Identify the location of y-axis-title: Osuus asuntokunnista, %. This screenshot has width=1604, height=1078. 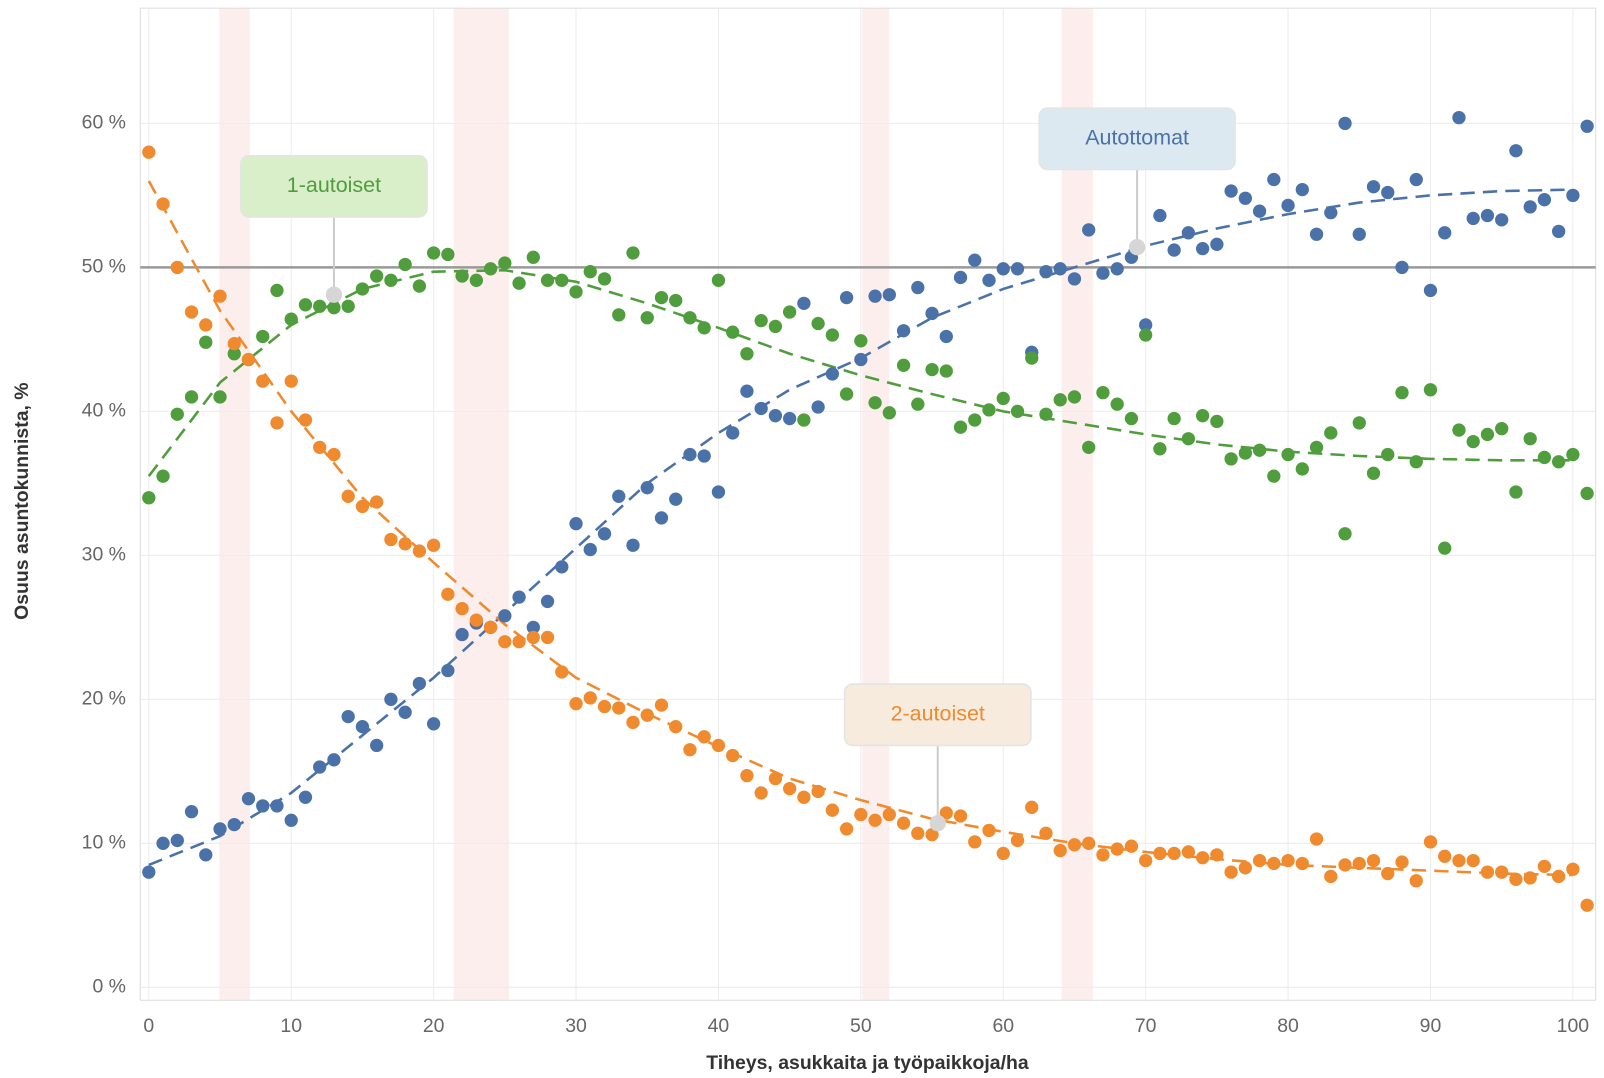
(22, 500).